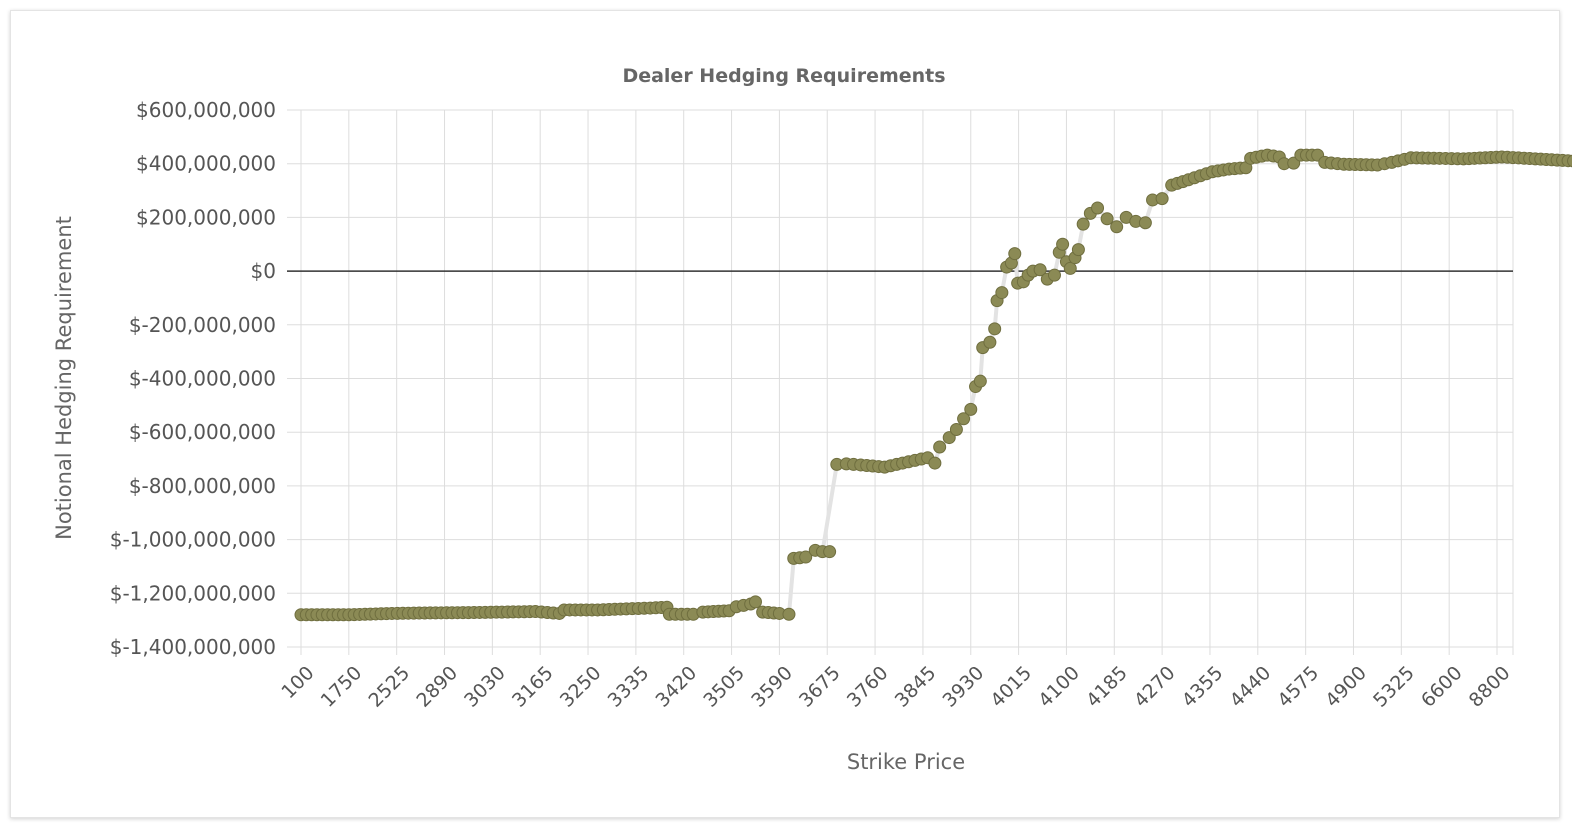 The width and height of the screenshot is (1572, 834). I want to click on x-tick-label: 3590, so click(772, 687).